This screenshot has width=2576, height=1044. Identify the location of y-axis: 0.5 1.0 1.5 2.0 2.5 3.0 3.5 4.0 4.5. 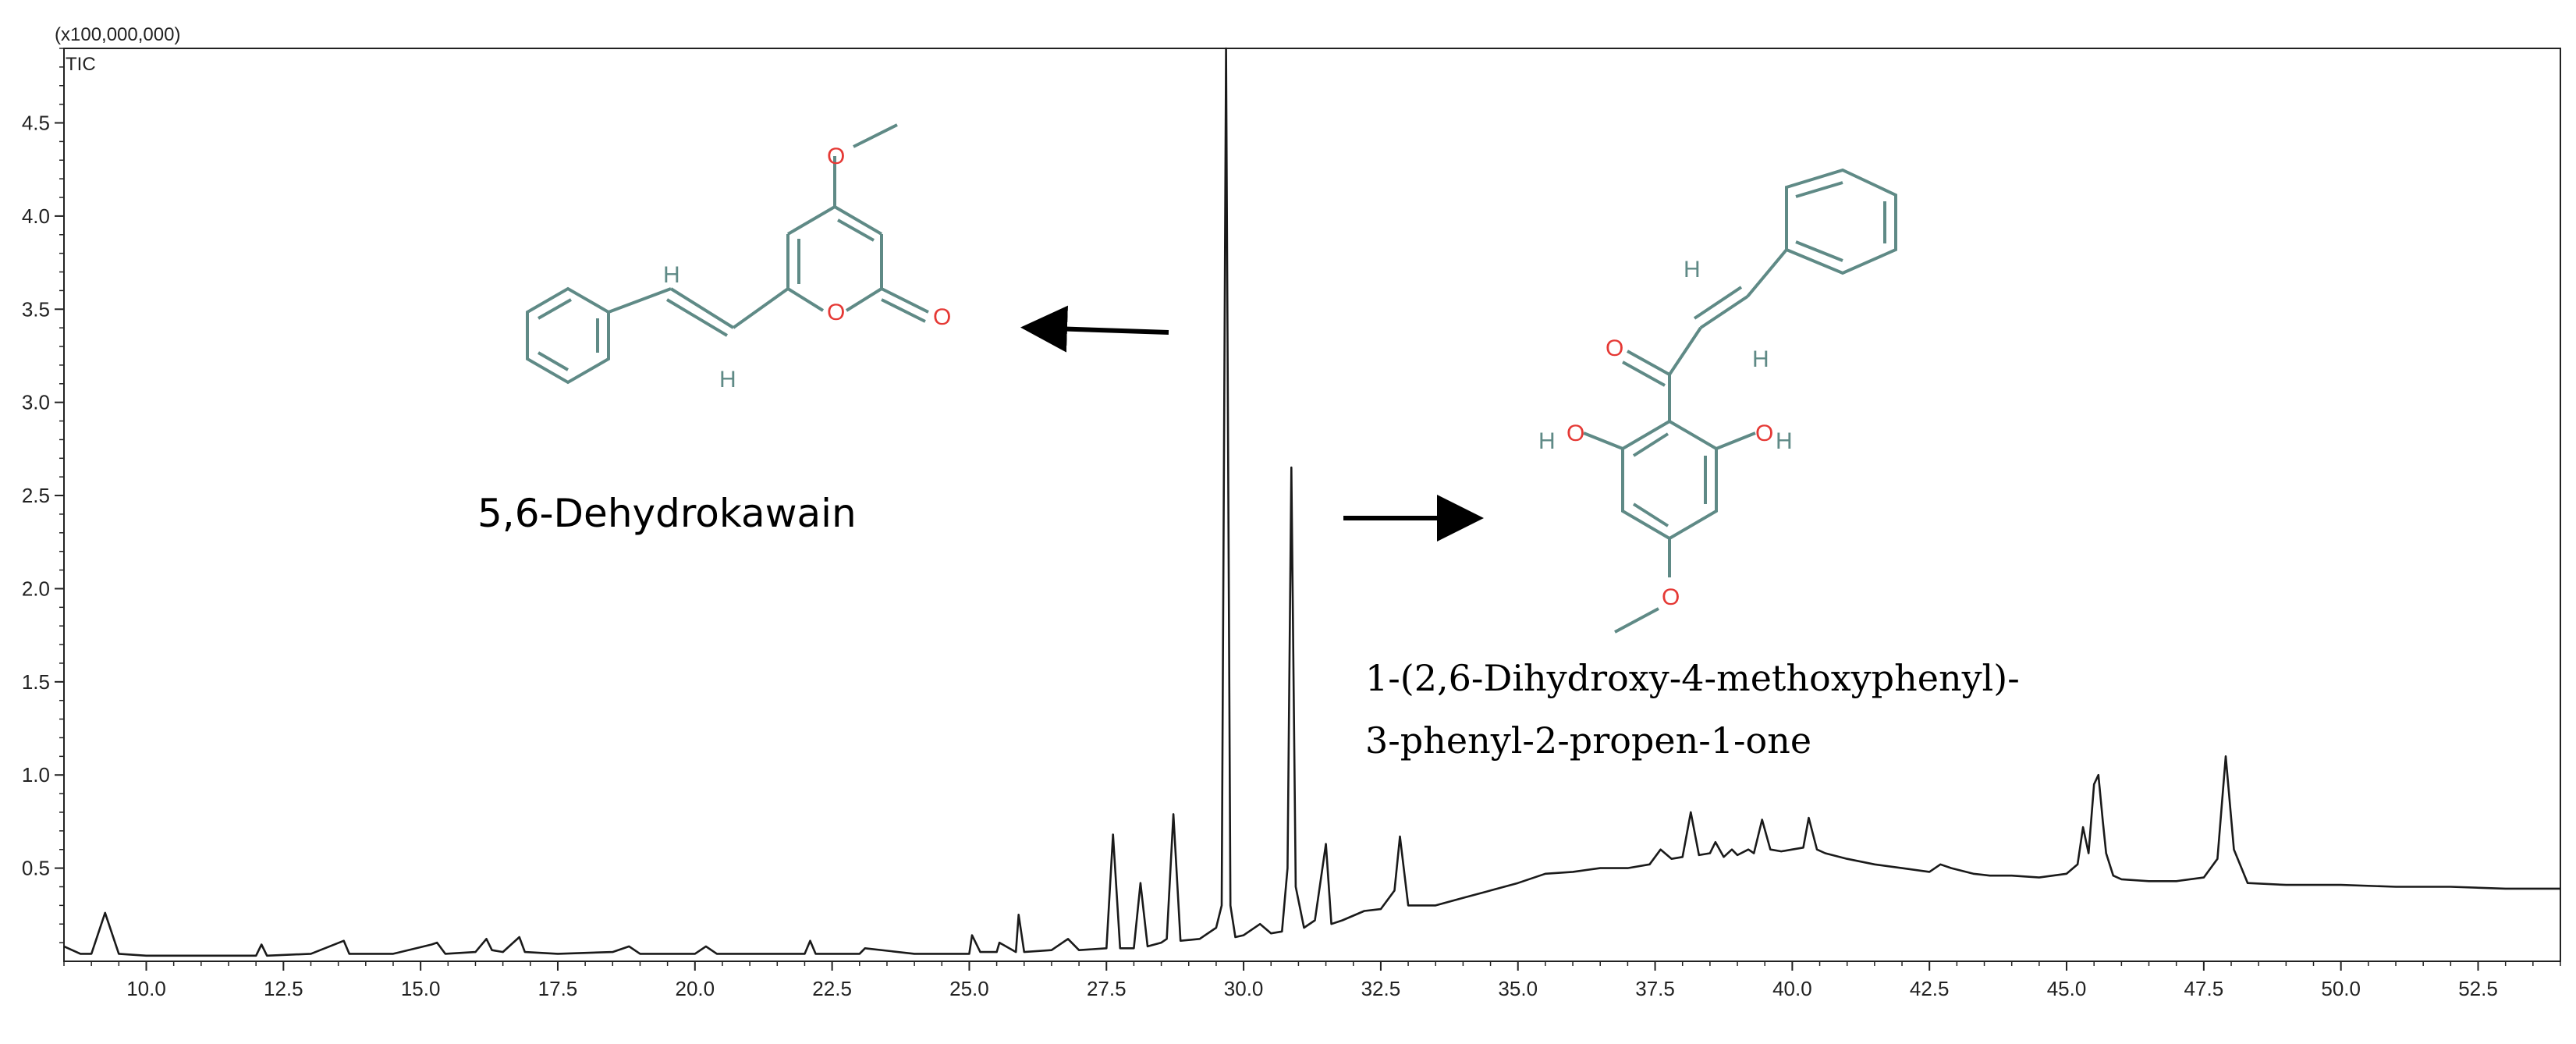
(43, 495).